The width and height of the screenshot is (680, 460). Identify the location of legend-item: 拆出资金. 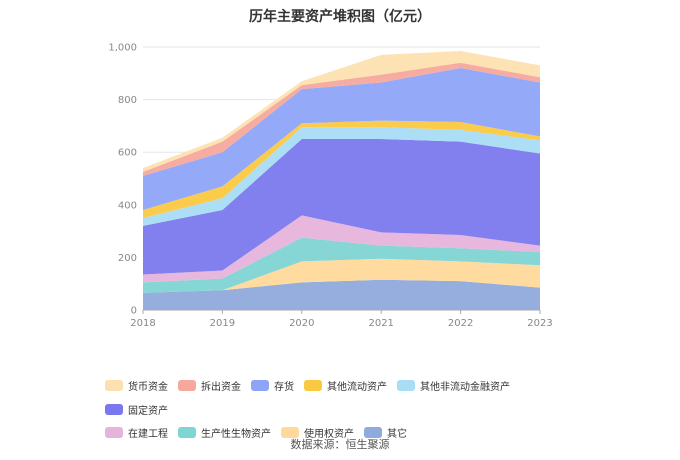
(209, 386).